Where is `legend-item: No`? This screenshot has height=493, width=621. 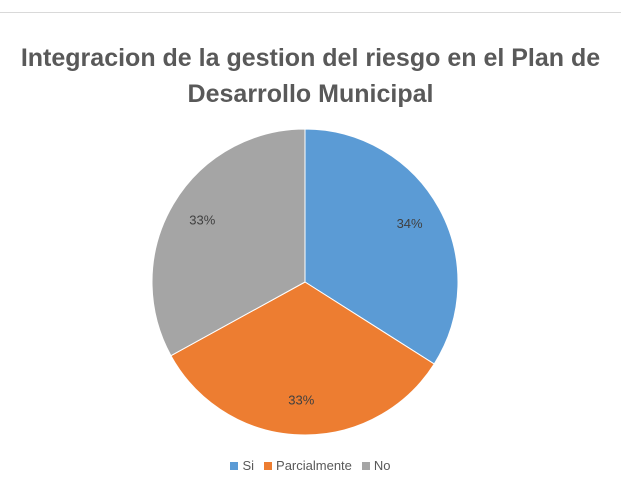 legend-item: No is located at coordinates (376, 465).